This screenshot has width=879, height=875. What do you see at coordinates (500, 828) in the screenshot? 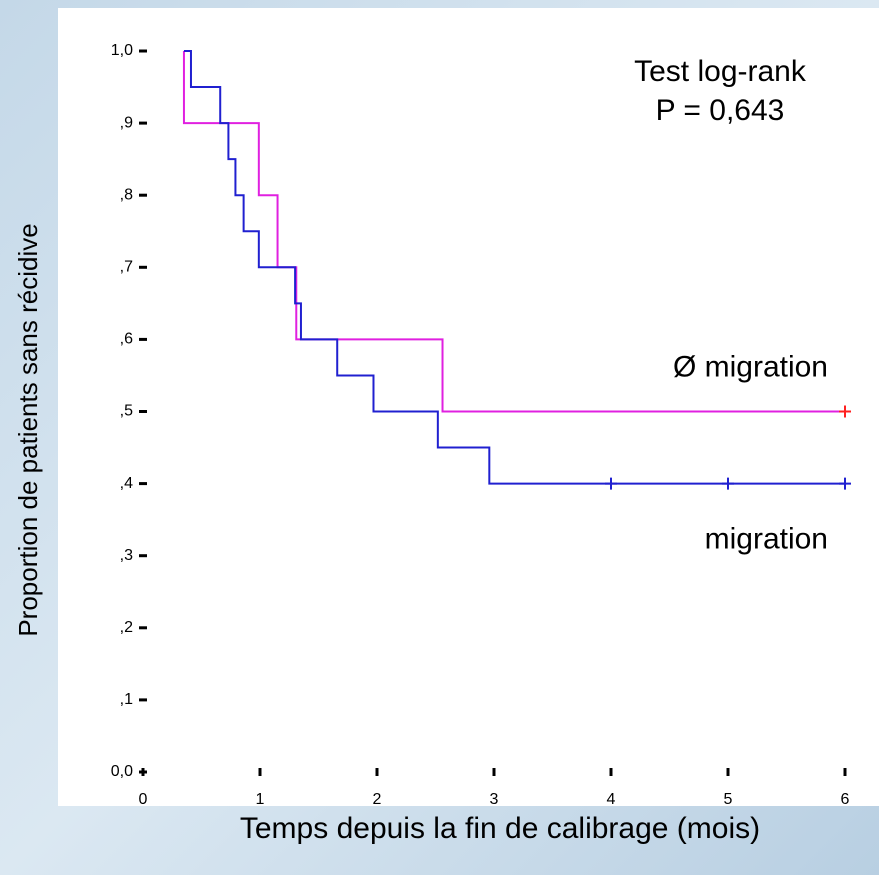
I see `x-axis-label: Temps depuis la fin de calibrage (mois)` at bounding box center [500, 828].